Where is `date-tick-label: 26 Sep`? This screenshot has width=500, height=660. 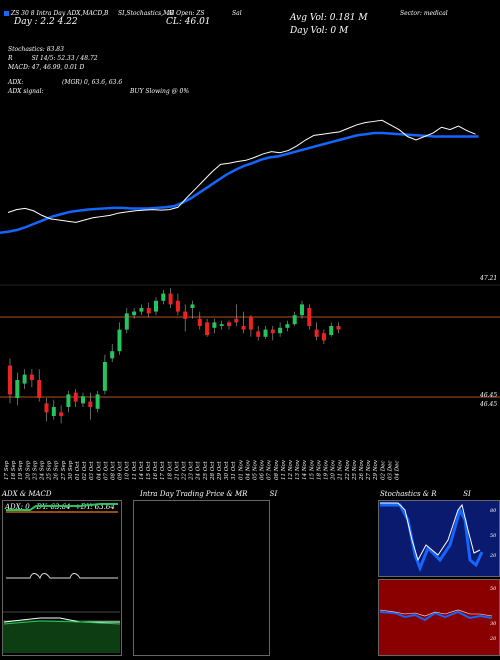 date-tick-label: 26 Sep is located at coordinates (57, 470).